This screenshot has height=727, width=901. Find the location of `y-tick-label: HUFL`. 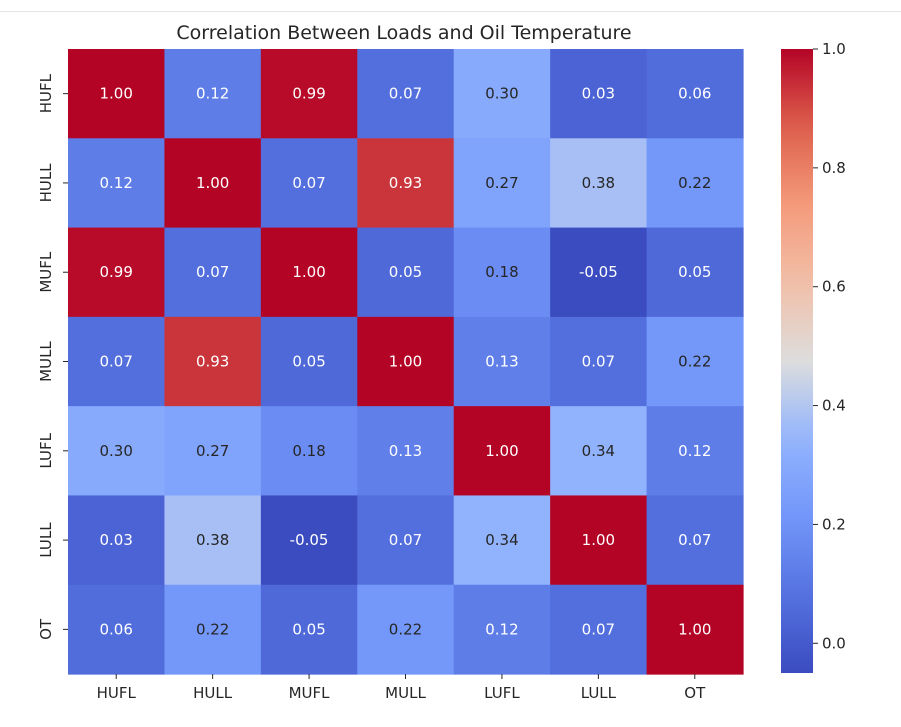

y-tick-label: HUFL is located at coordinates (46, 93).